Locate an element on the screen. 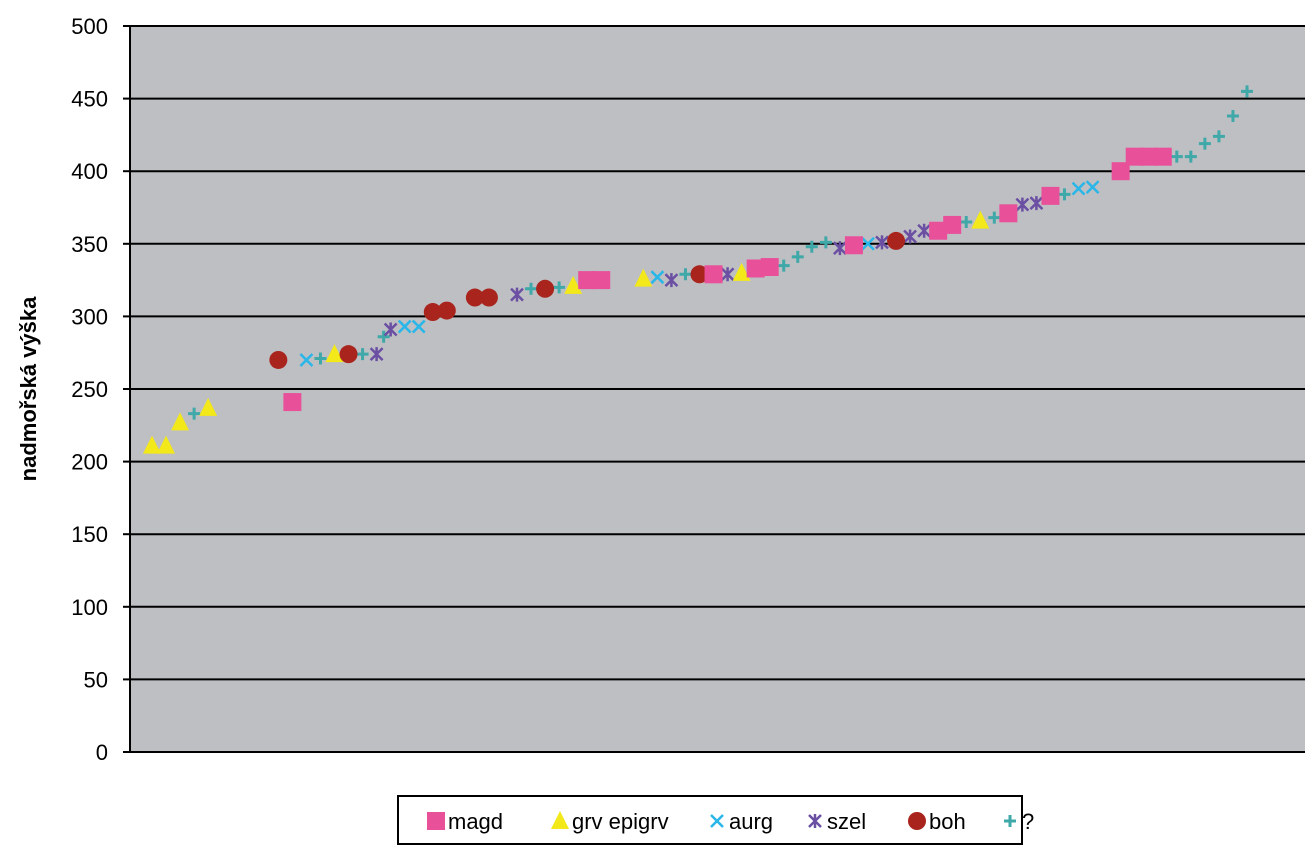 The width and height of the screenshot is (1307, 845). legend-label: magd is located at coordinates (475, 821).